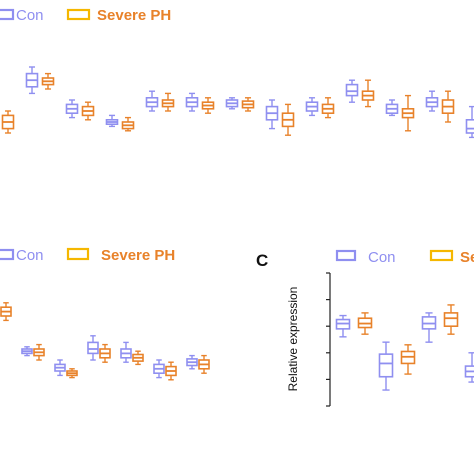 The width and height of the screenshot is (474, 474). I want to click on boxes-mid, so click(105, 341).